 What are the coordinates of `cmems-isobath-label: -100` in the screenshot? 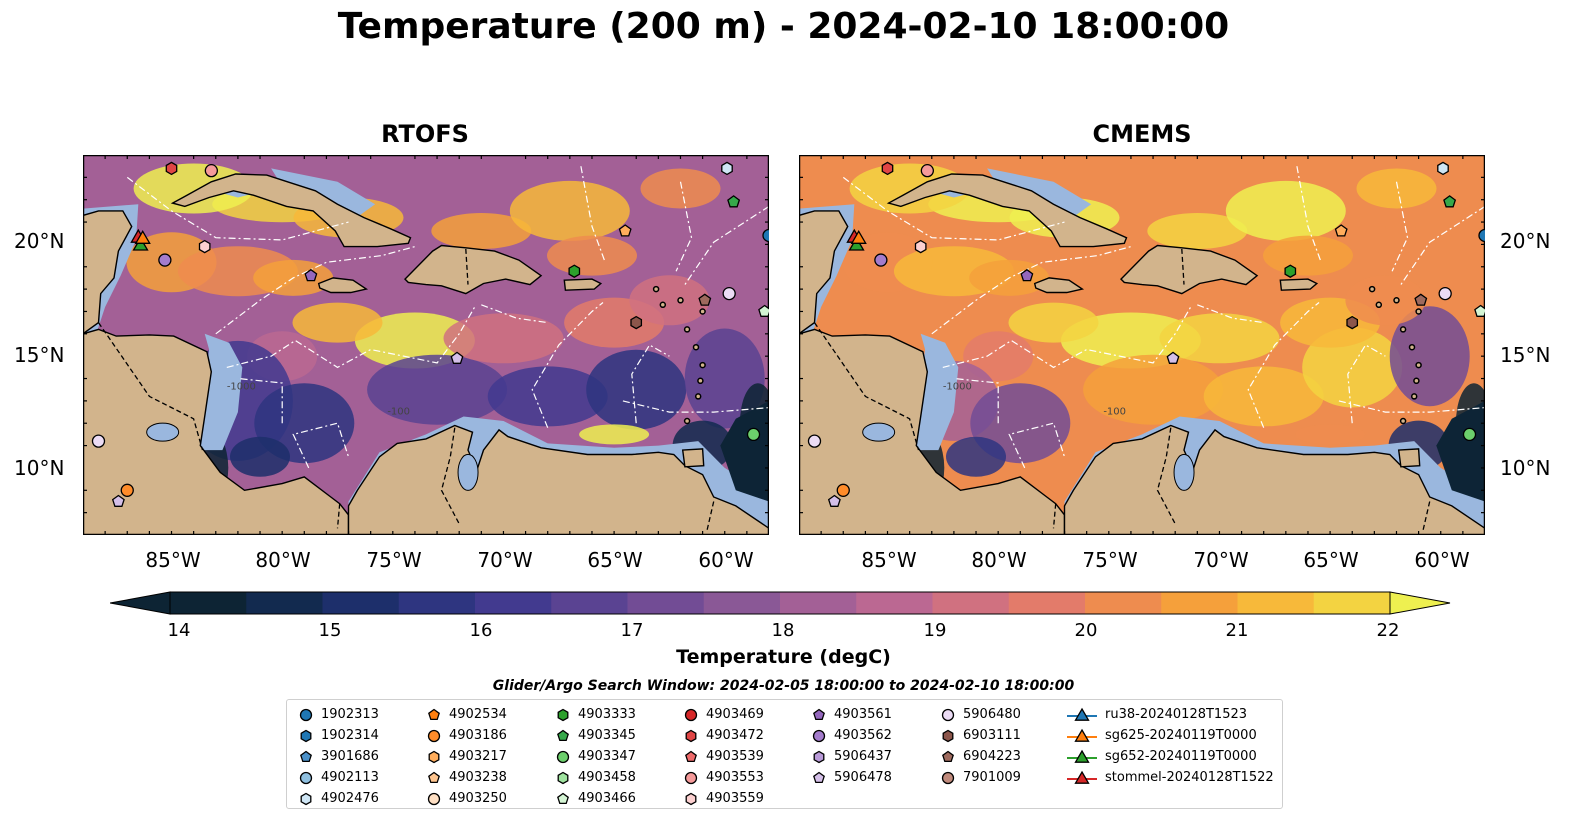 It's located at (1114, 411).